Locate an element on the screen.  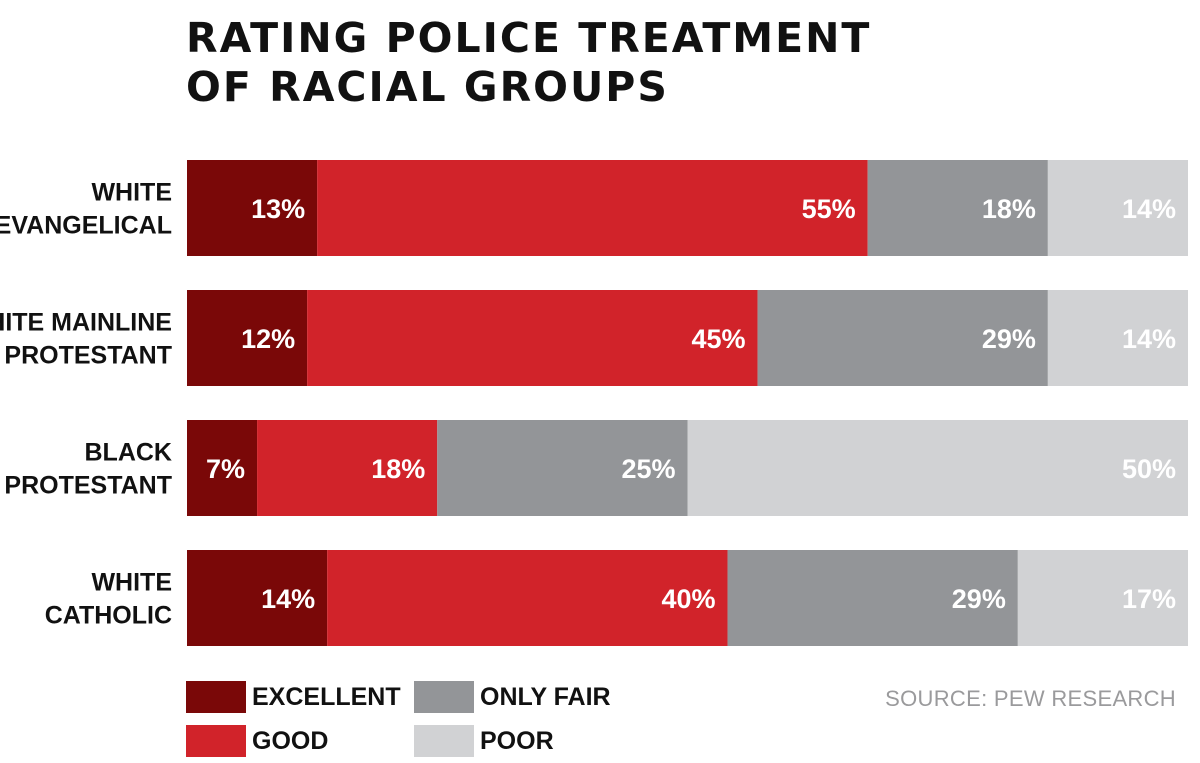
value-label: 17% is located at coordinates (1149, 599).